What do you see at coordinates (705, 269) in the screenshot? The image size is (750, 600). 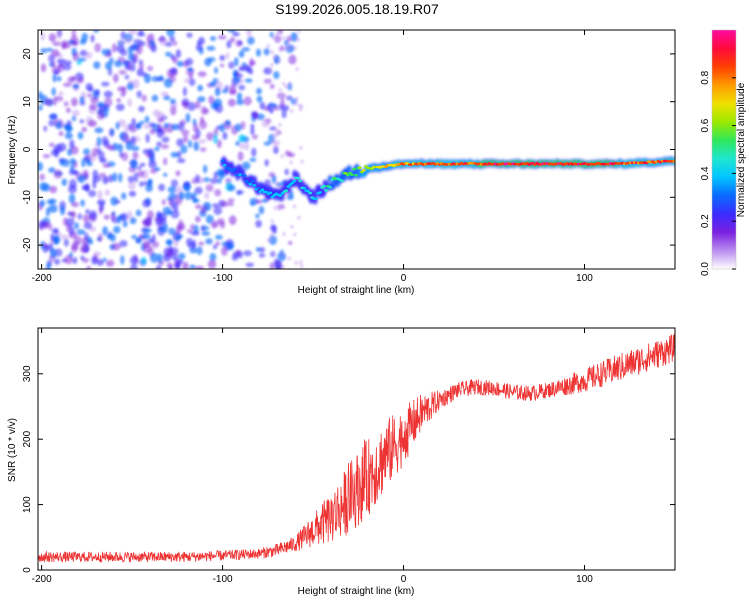 I see `colorbar-tick-label: 0.0` at bounding box center [705, 269].